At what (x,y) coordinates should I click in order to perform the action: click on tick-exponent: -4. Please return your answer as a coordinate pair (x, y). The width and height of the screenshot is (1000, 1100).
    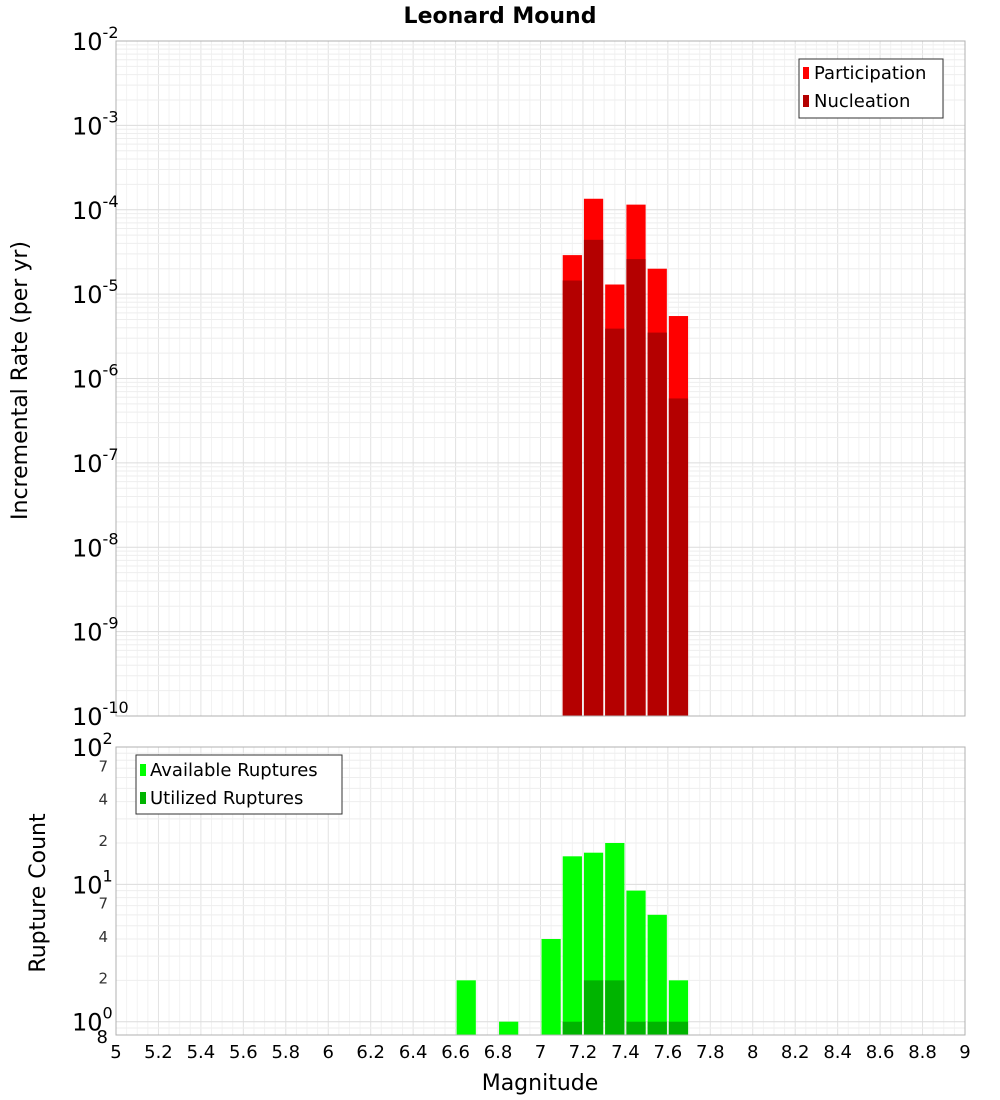
    Looking at the image, I should click on (111, 201).